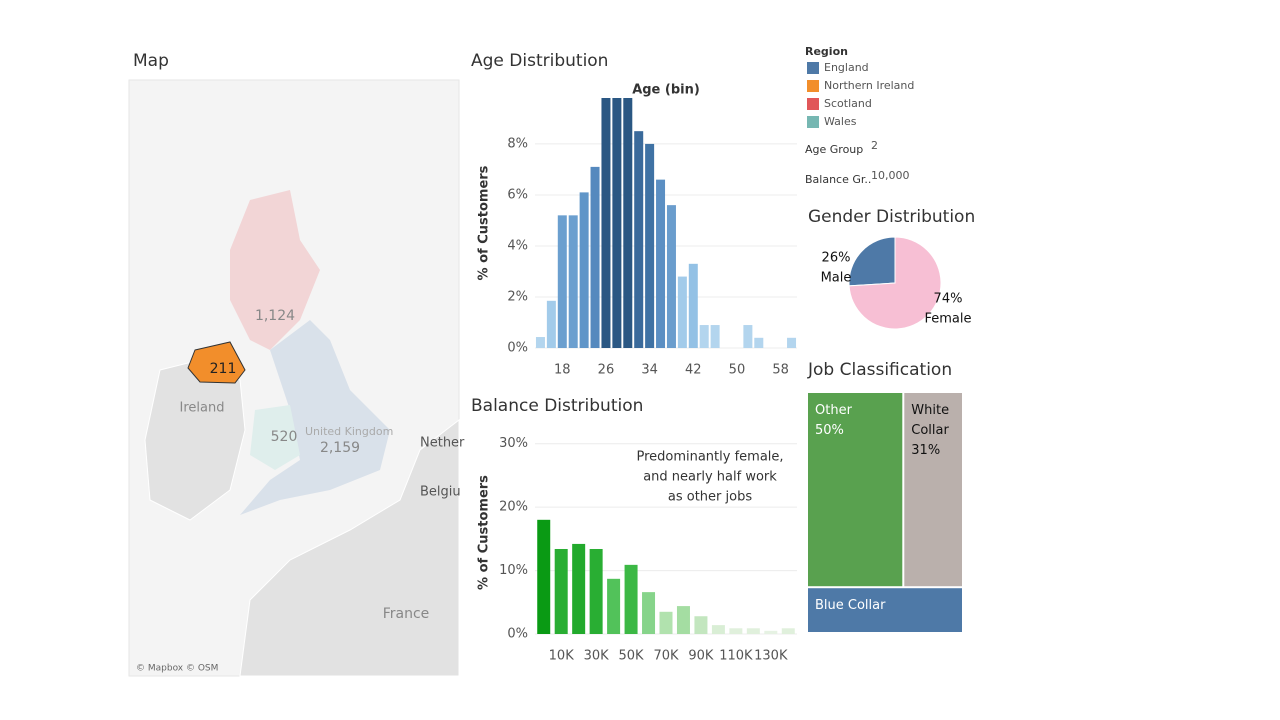 The image size is (1280, 720). Describe the element at coordinates (284, 437) in the screenshot. I see `map-label: 520` at that location.